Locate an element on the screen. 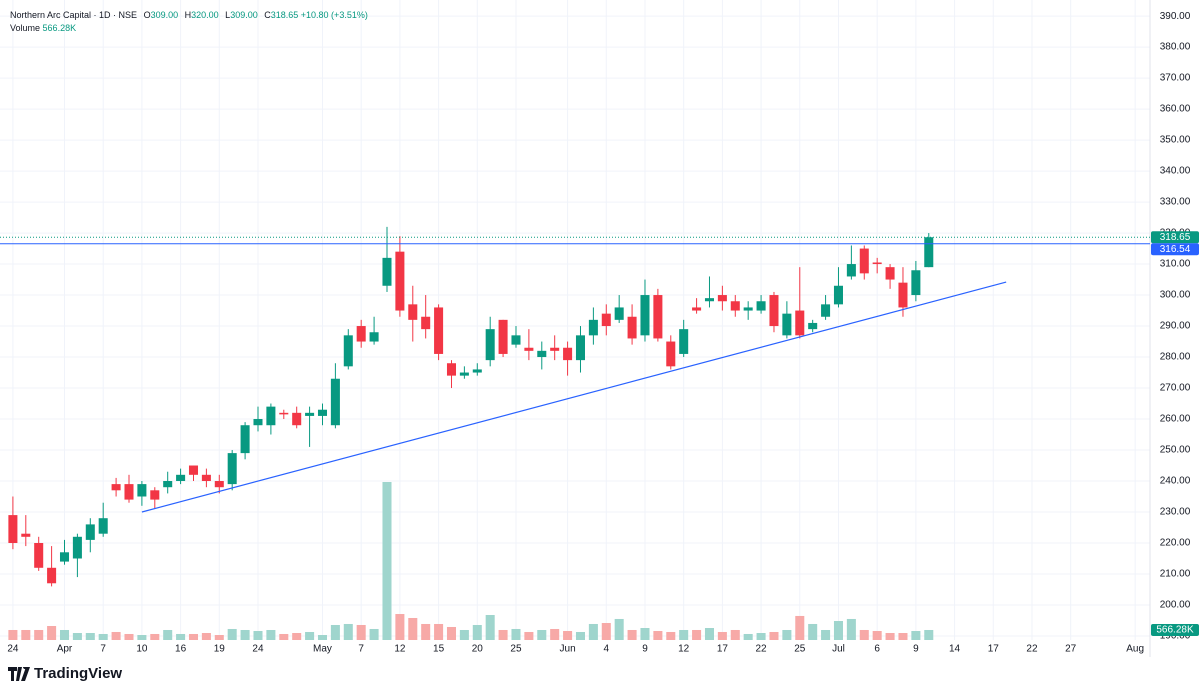 This screenshot has width=1200, height=692. x-tick-label: 9 is located at coordinates (916, 649).